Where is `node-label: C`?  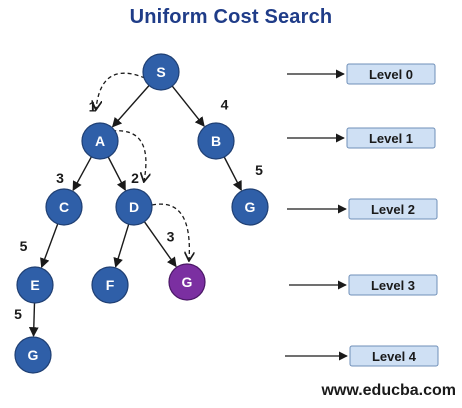 node-label: C is located at coordinates (64, 207).